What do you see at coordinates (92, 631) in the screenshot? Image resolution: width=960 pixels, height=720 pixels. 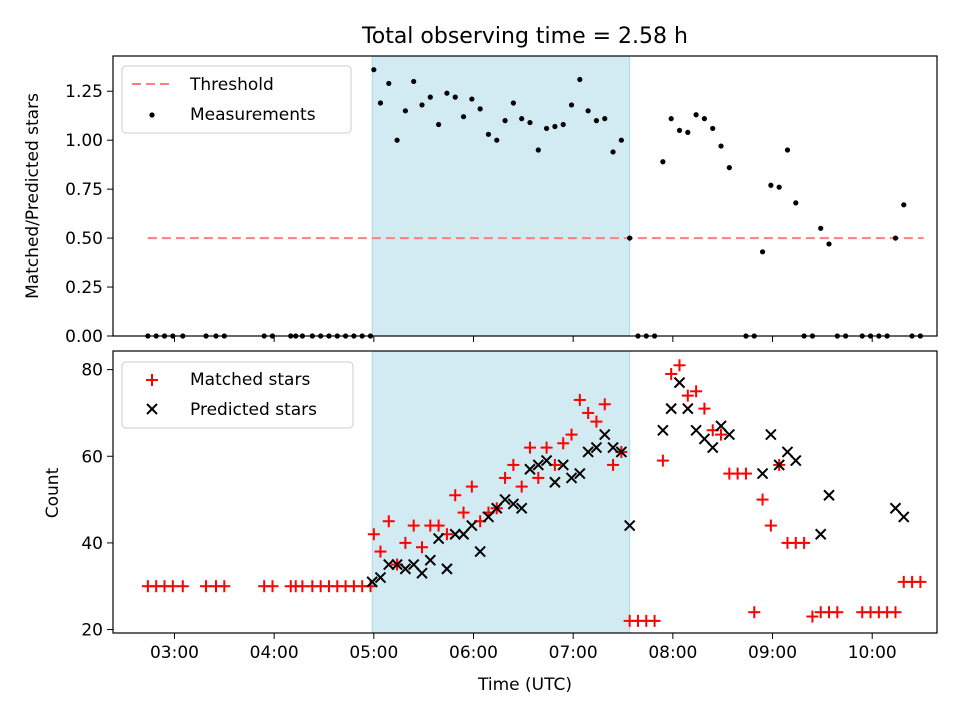 I see `bottom-y-tick-label: 20` at bounding box center [92, 631].